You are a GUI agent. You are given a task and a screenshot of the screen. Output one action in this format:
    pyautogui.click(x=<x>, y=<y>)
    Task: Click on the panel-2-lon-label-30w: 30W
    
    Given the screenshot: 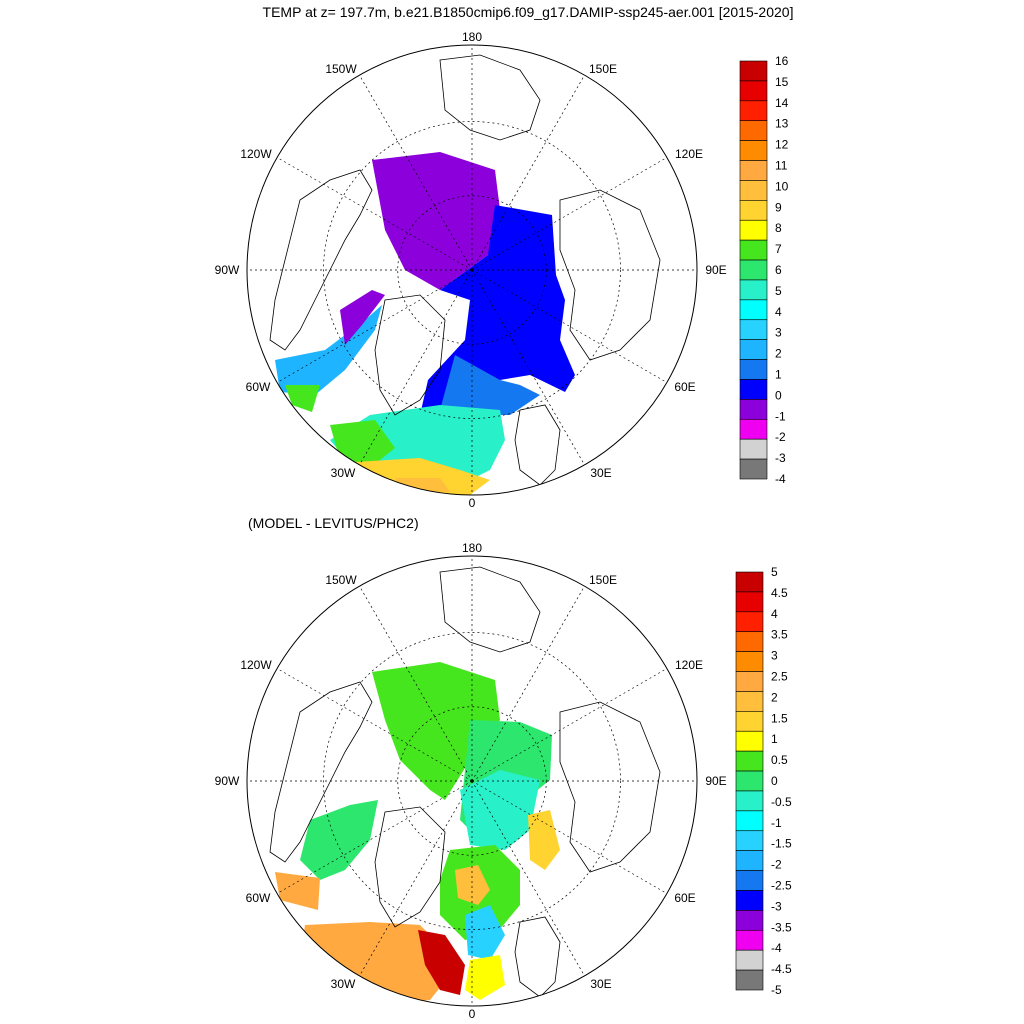 What is the action you would take?
    pyautogui.click(x=343, y=984)
    